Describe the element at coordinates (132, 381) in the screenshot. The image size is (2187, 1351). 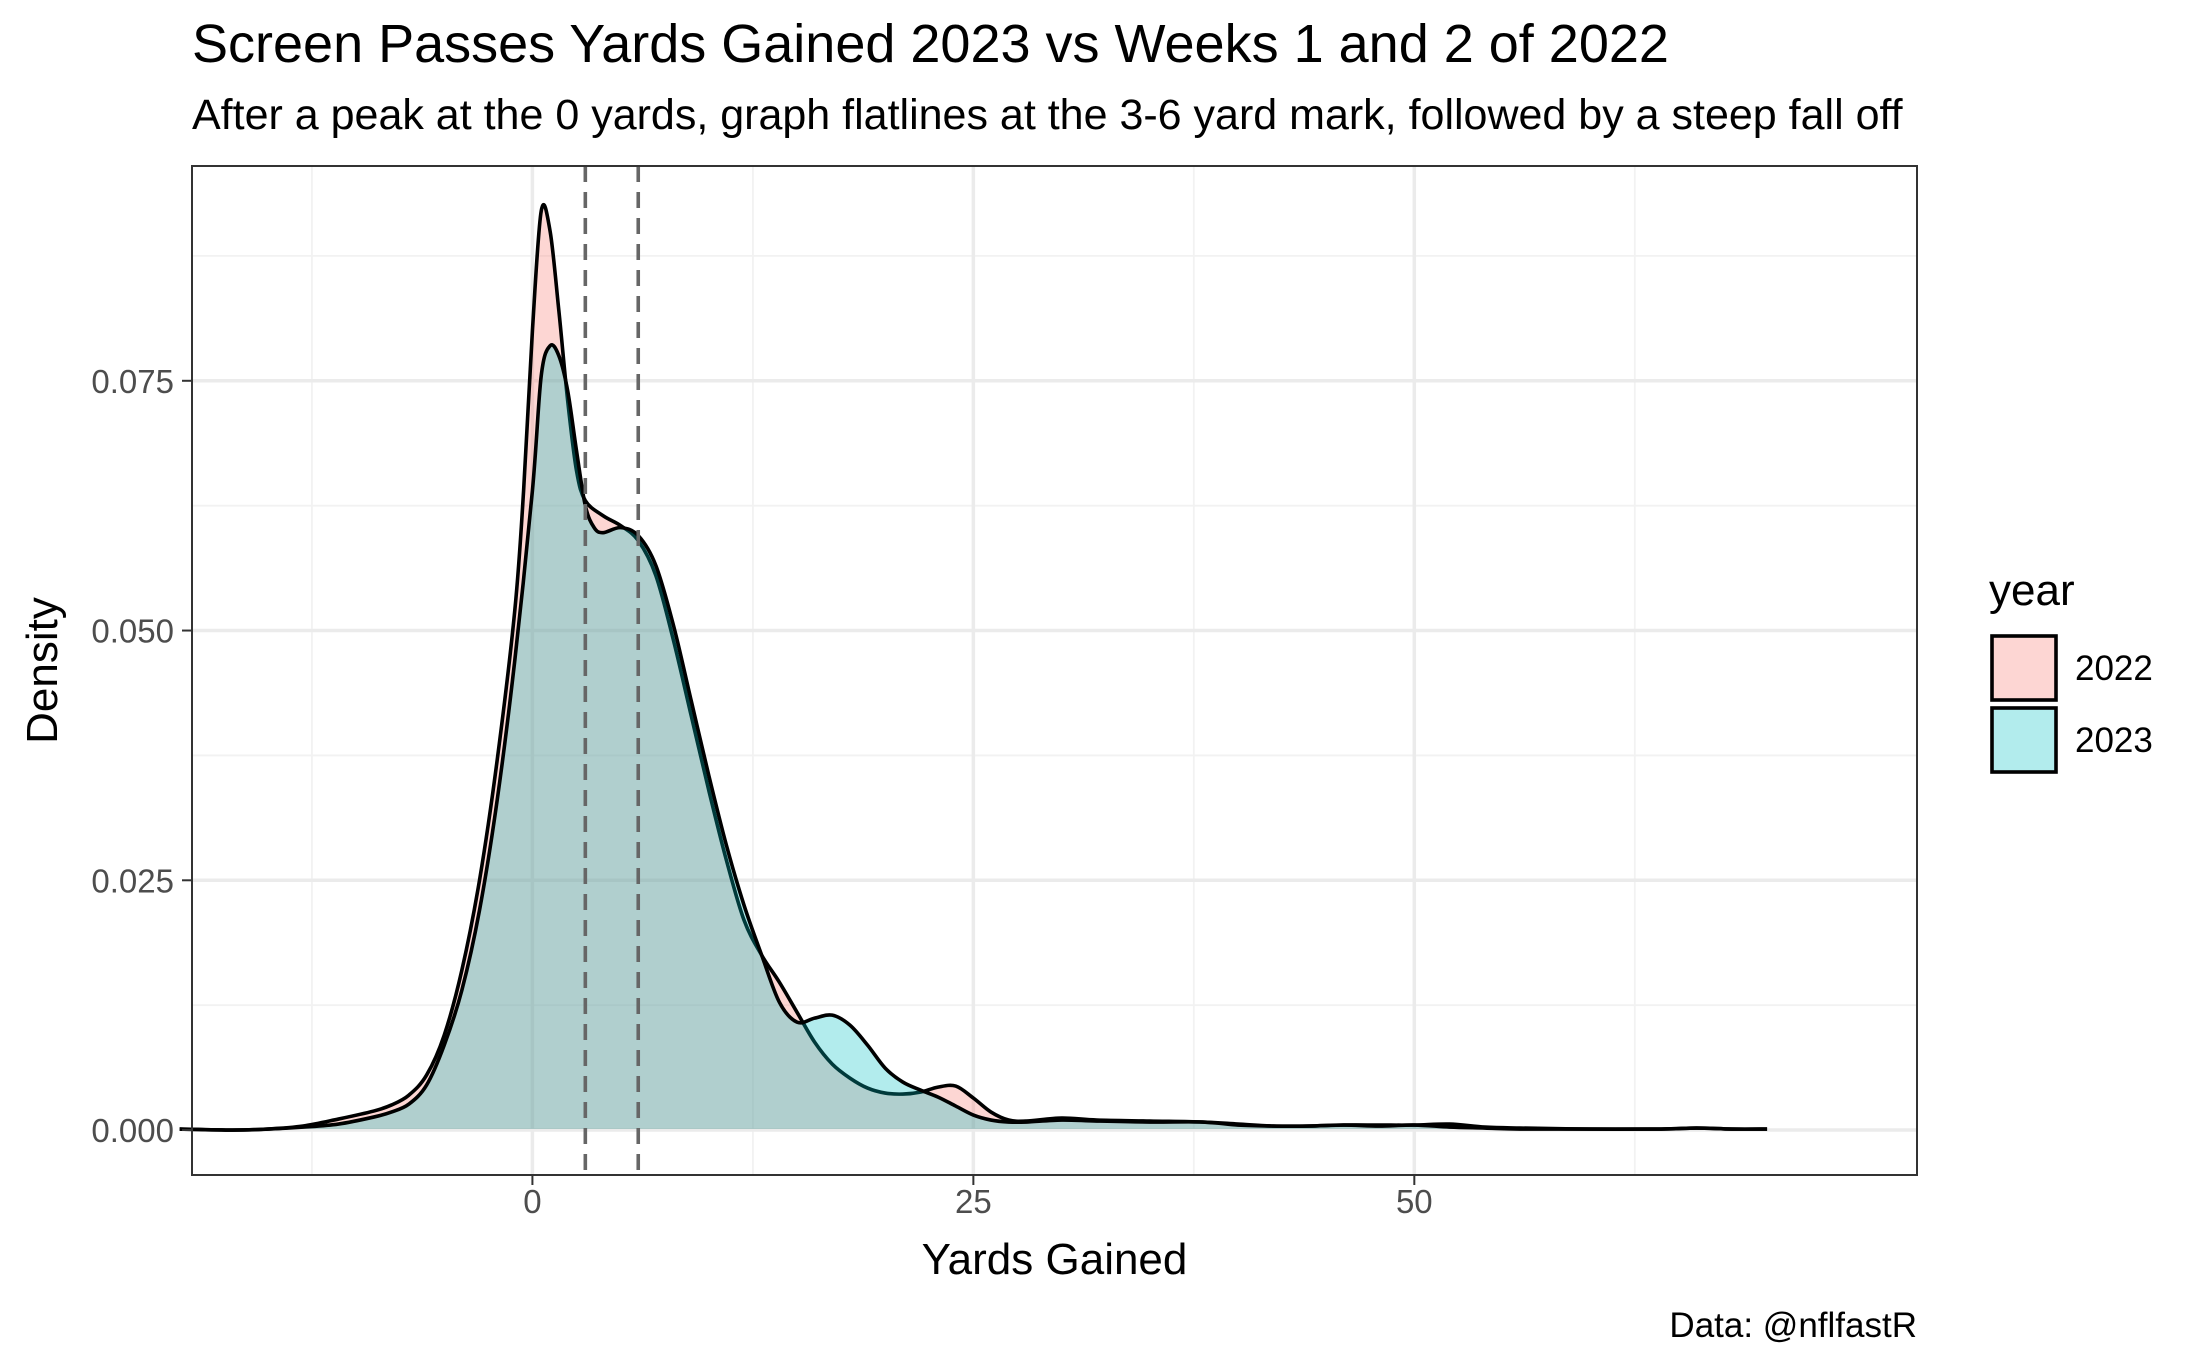
I see `y-tick-label: 0.075` at that location.